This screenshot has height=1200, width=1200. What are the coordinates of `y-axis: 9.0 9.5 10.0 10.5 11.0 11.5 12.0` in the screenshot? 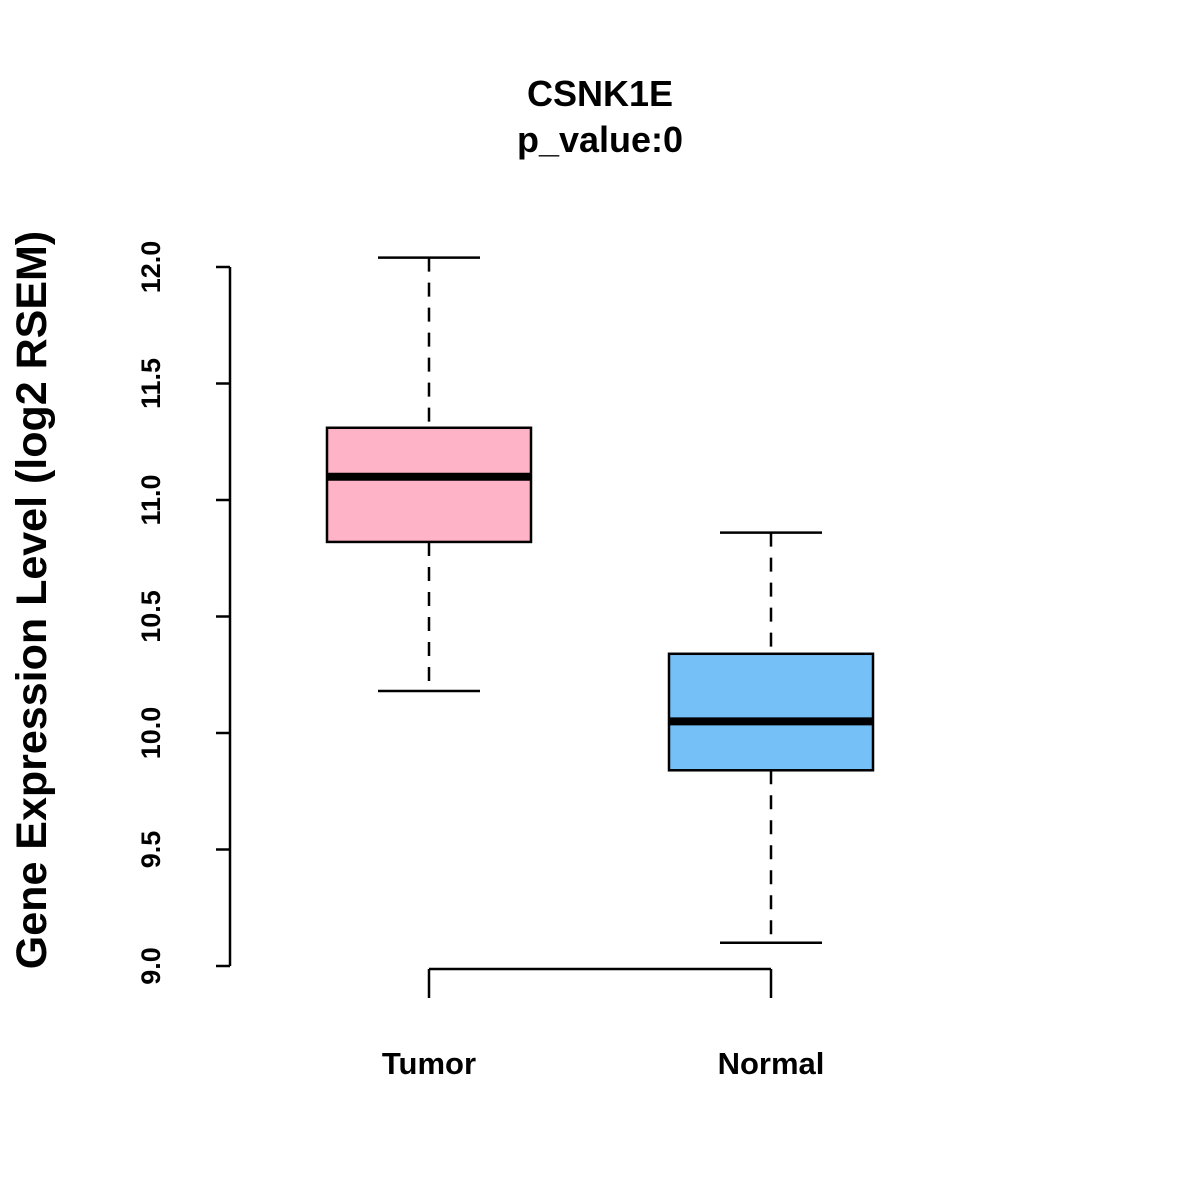 It's located at (184, 613).